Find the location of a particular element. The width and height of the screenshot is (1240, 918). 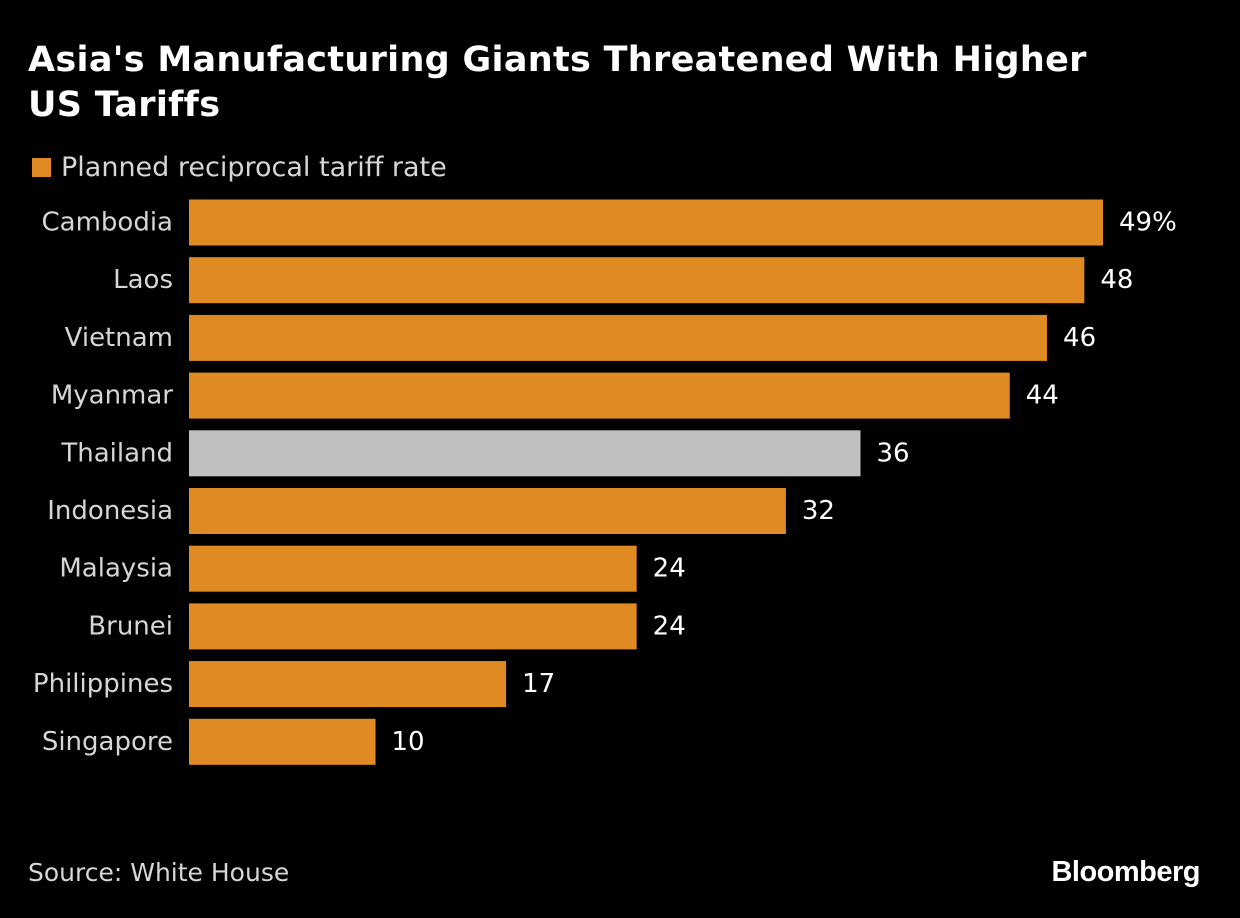

value-label-cambodia: 49% is located at coordinates (1148, 223).